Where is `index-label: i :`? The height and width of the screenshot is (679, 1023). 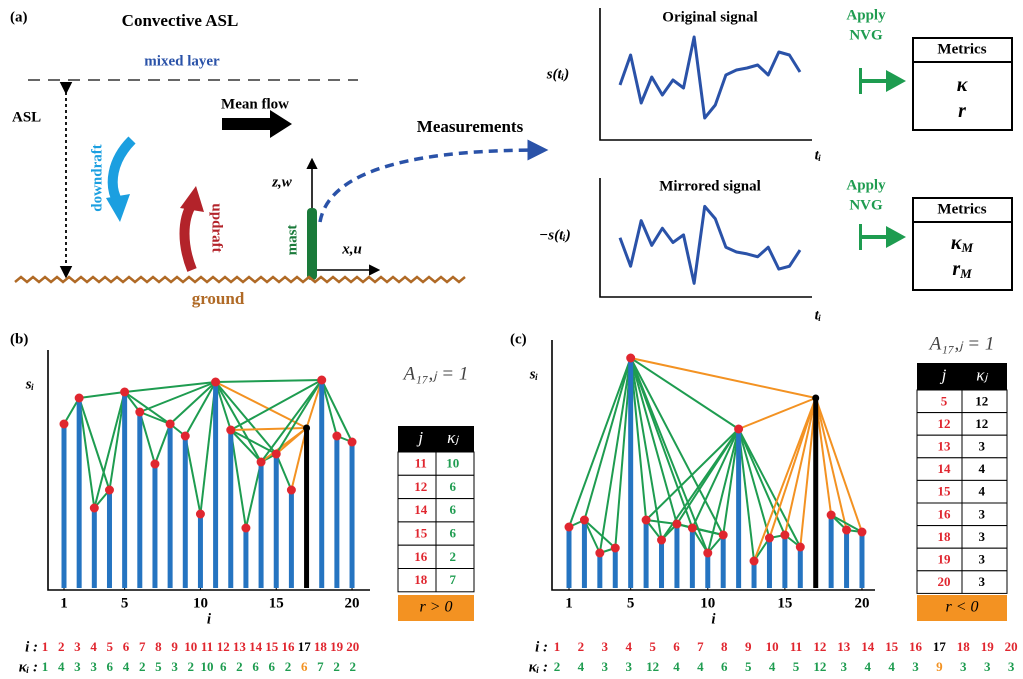 index-label: i : is located at coordinates (31, 647).